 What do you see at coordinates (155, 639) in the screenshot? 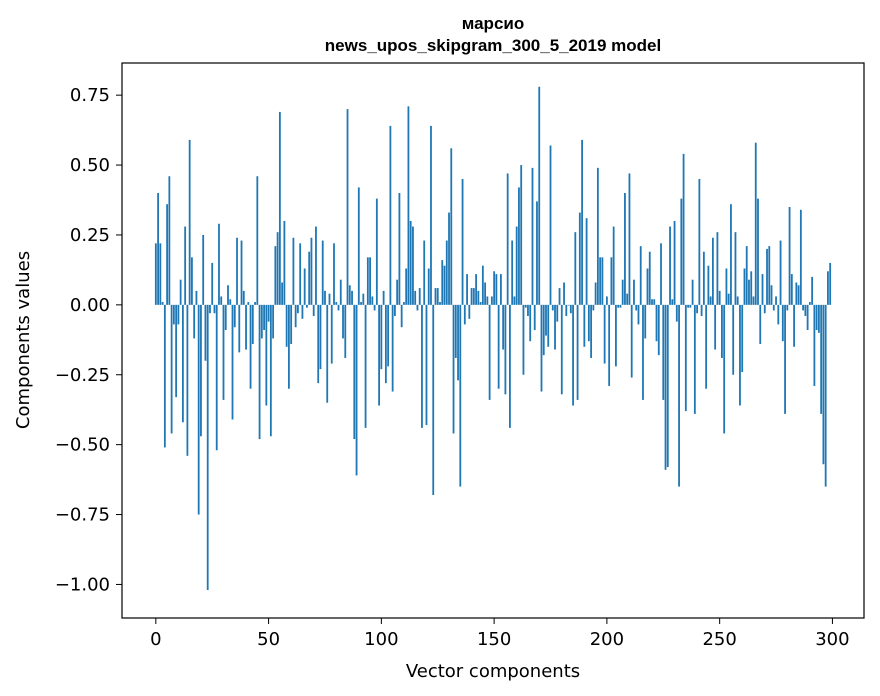
I see `x-tick-label: 0` at bounding box center [155, 639].